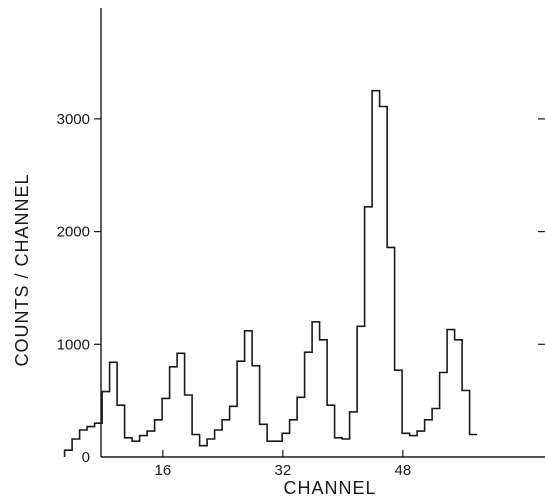  What do you see at coordinates (329, 488) in the screenshot?
I see `x-axis-title: CHANNEL` at bounding box center [329, 488].